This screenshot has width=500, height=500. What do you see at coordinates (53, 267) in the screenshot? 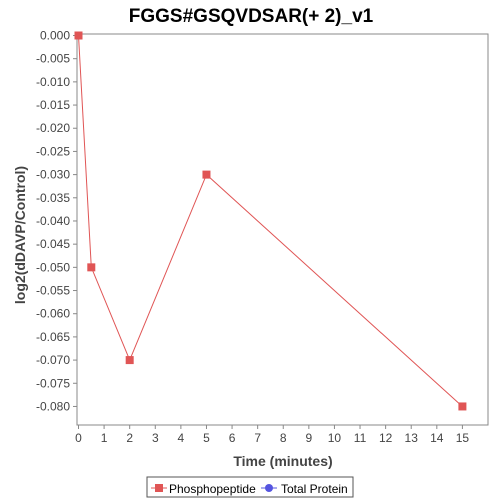
I see `y-tick-label: -0.050` at bounding box center [53, 267].